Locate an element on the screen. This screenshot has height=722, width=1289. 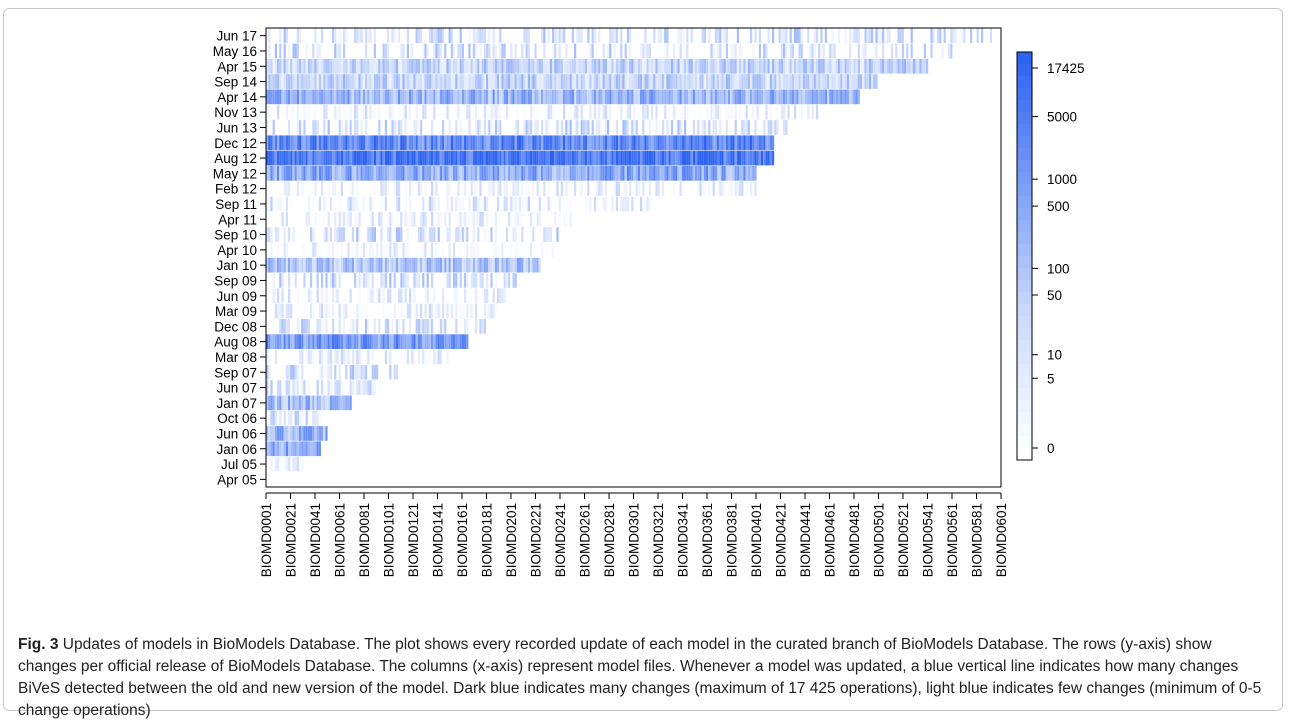
x-tick-label: BIOMD0141 is located at coordinates (438, 540).